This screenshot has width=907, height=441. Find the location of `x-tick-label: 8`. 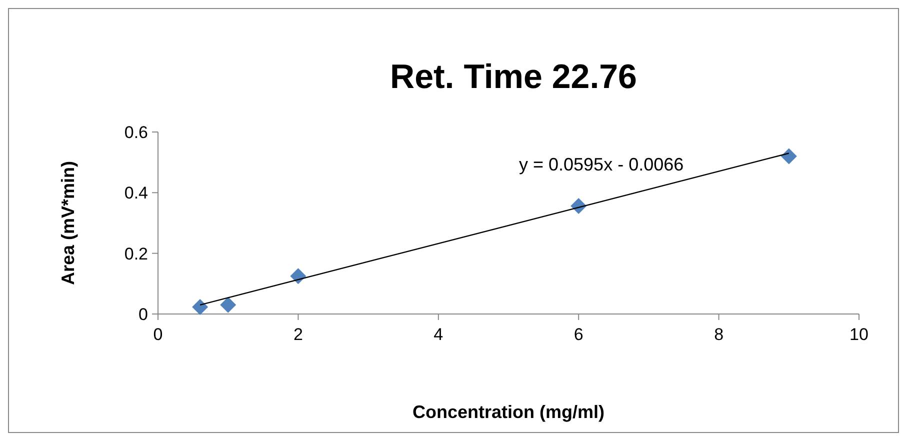

x-tick-label: 8 is located at coordinates (719, 334).